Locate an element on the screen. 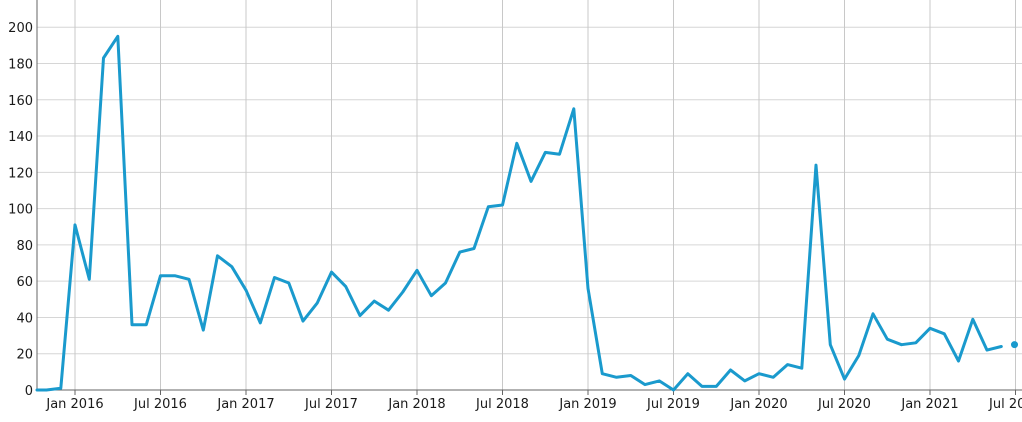 Image resolution: width=1022 pixels, height=422 pixels. x-tick-label: Jul 2019 is located at coordinates (673, 404).